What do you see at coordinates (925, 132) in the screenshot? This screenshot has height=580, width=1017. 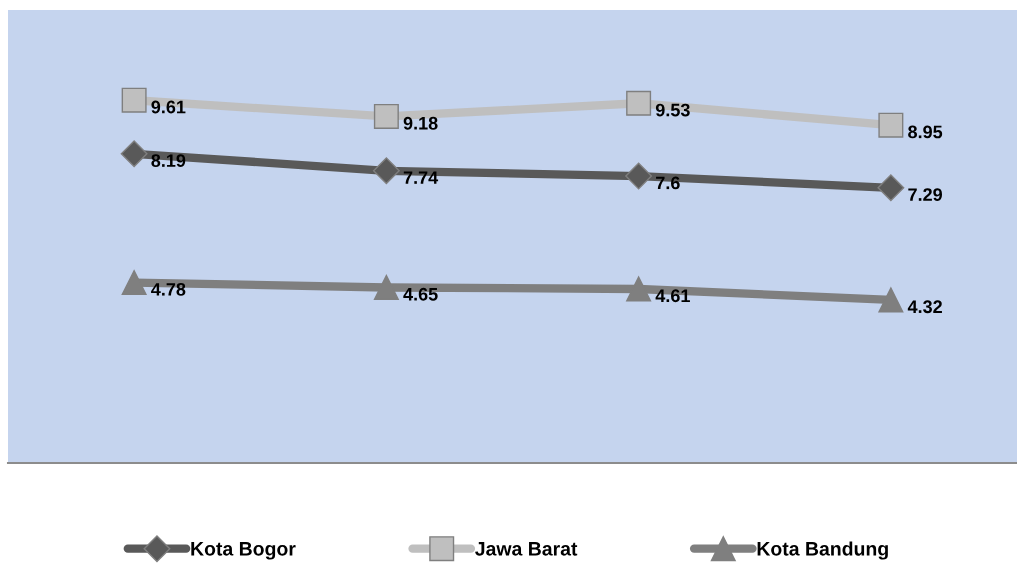 I see `data-label: 8.95` at bounding box center [925, 132].